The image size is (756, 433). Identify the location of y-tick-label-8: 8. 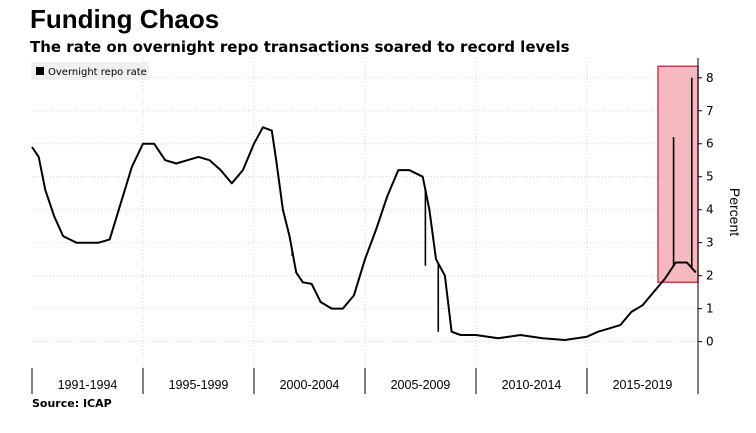
(710, 78).